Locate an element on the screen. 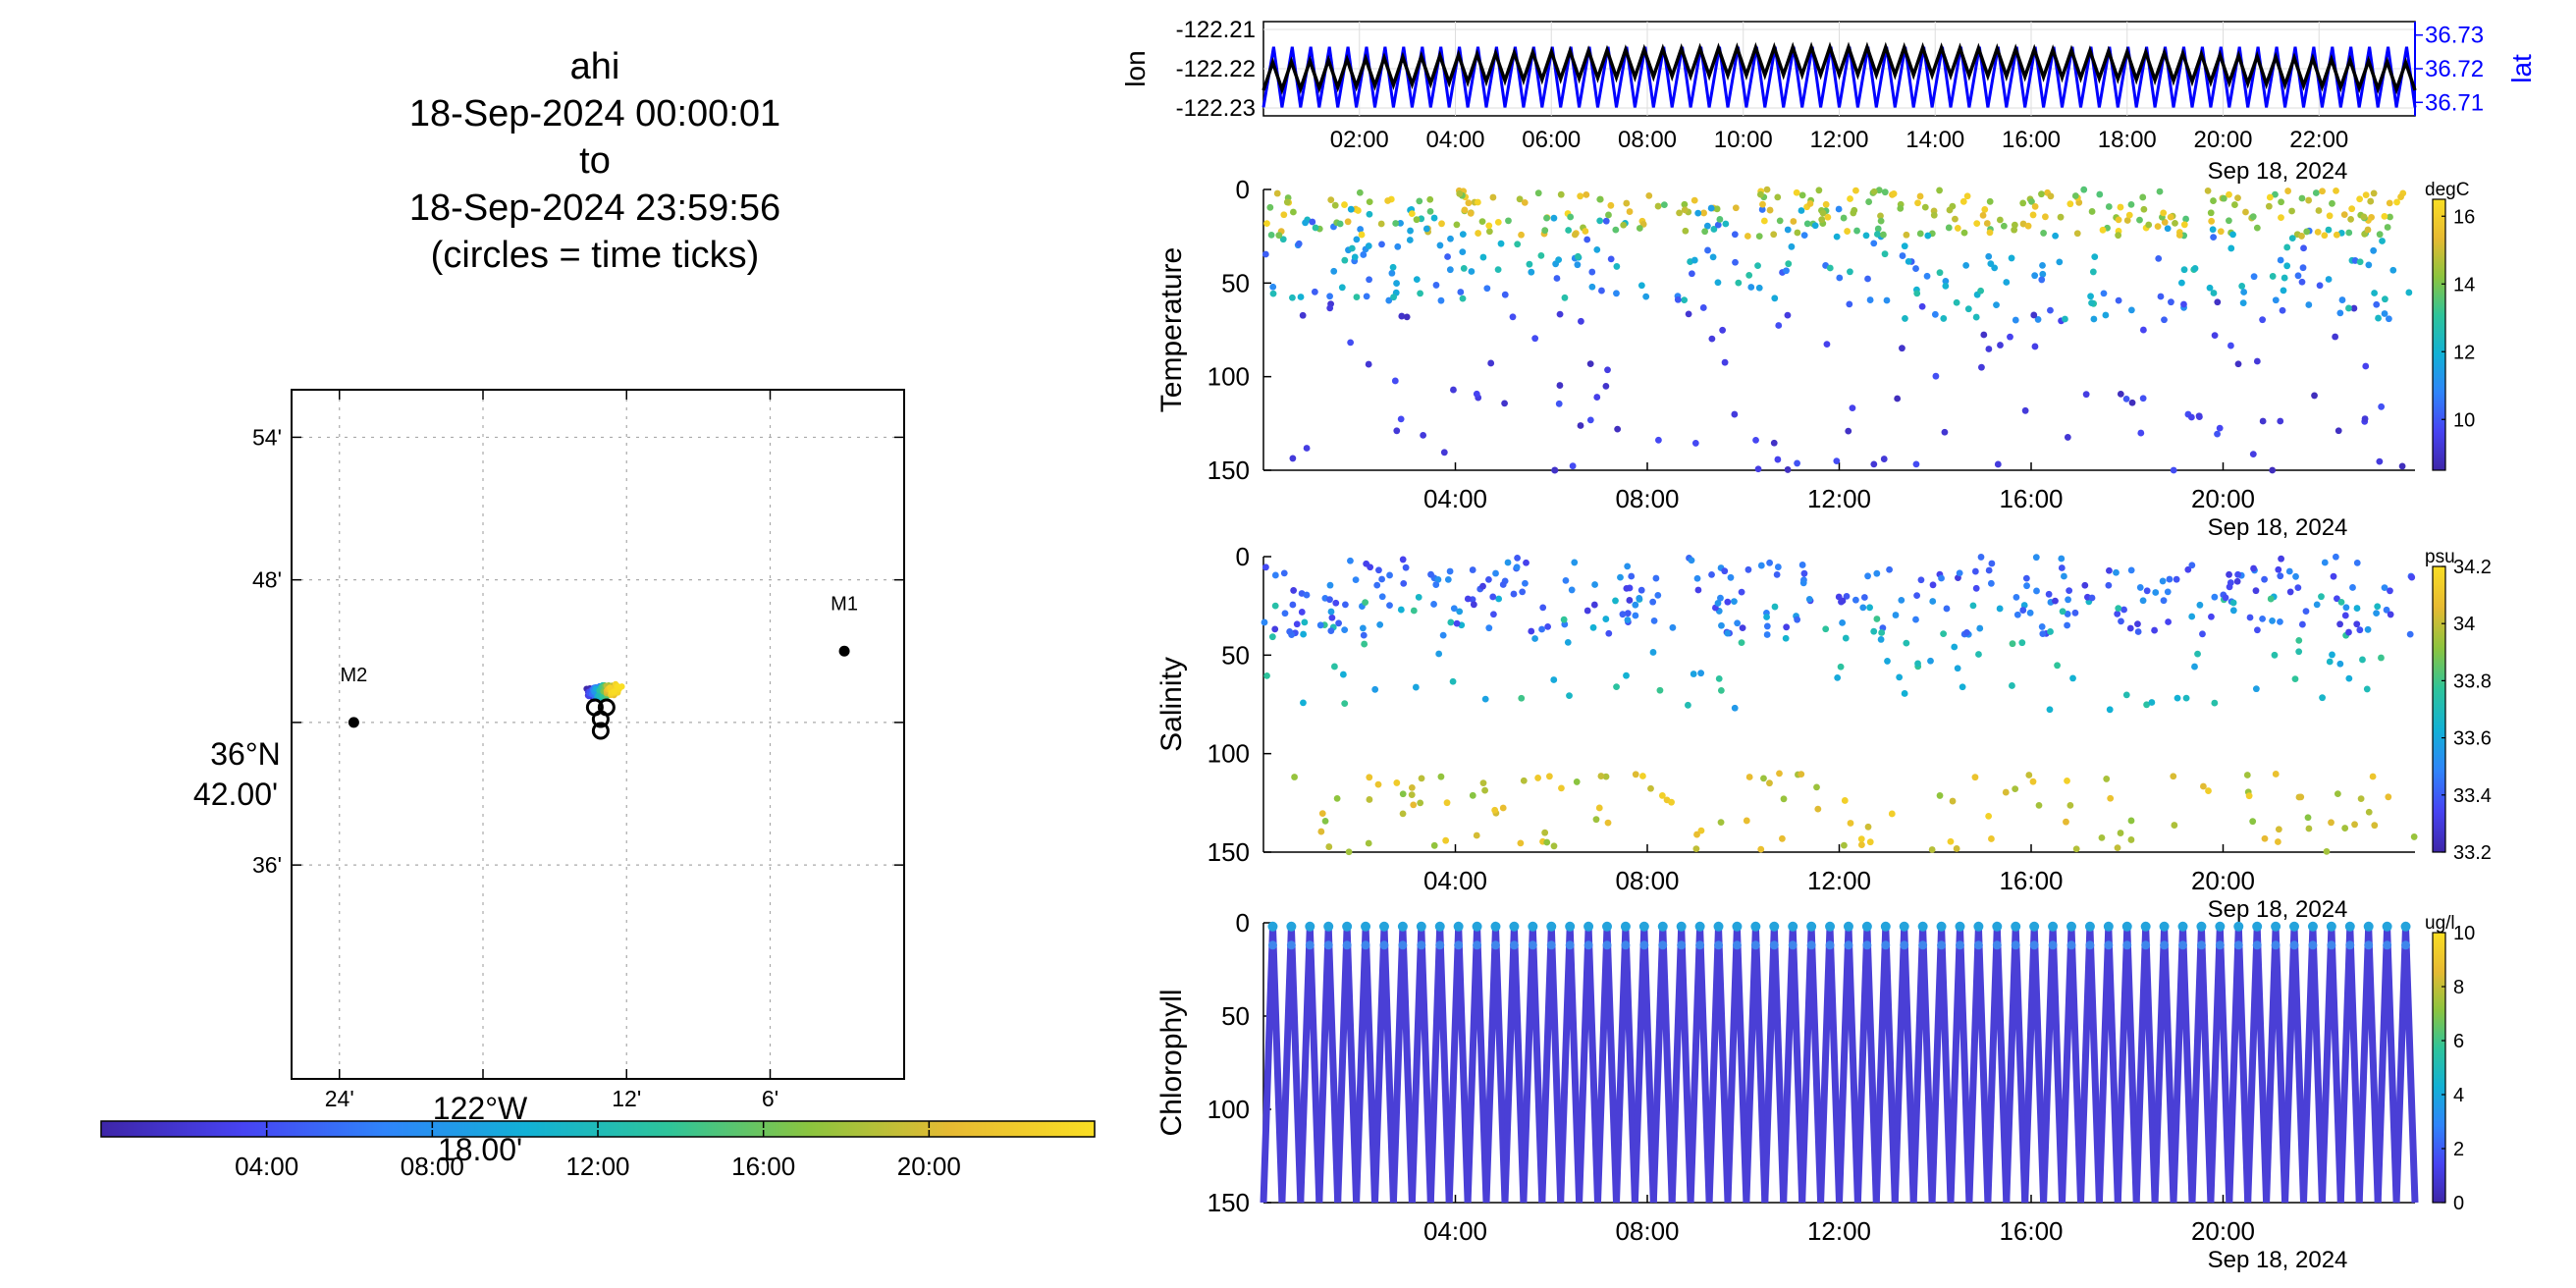 The image size is (2576, 1288). time-tick-circle is located at coordinates (600, 731).